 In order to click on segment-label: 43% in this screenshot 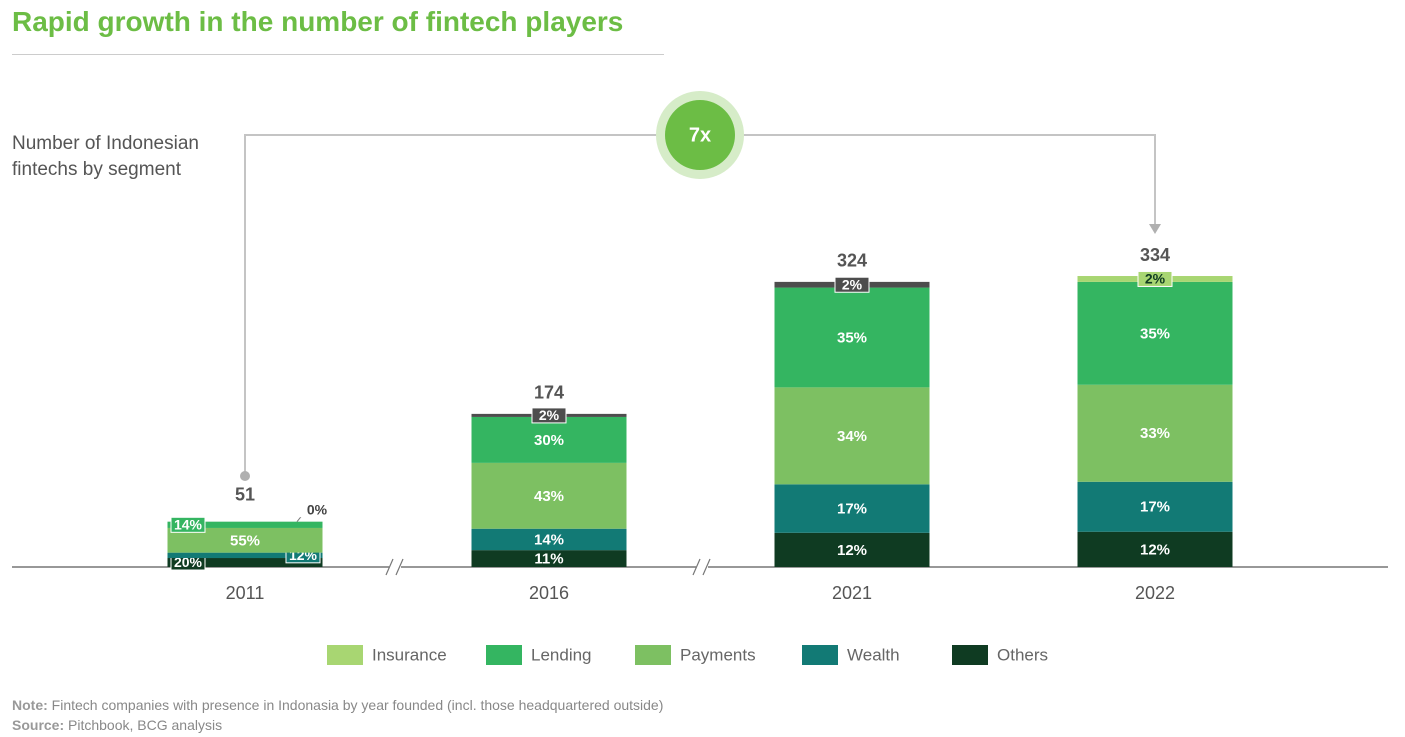, I will do `click(549, 496)`.